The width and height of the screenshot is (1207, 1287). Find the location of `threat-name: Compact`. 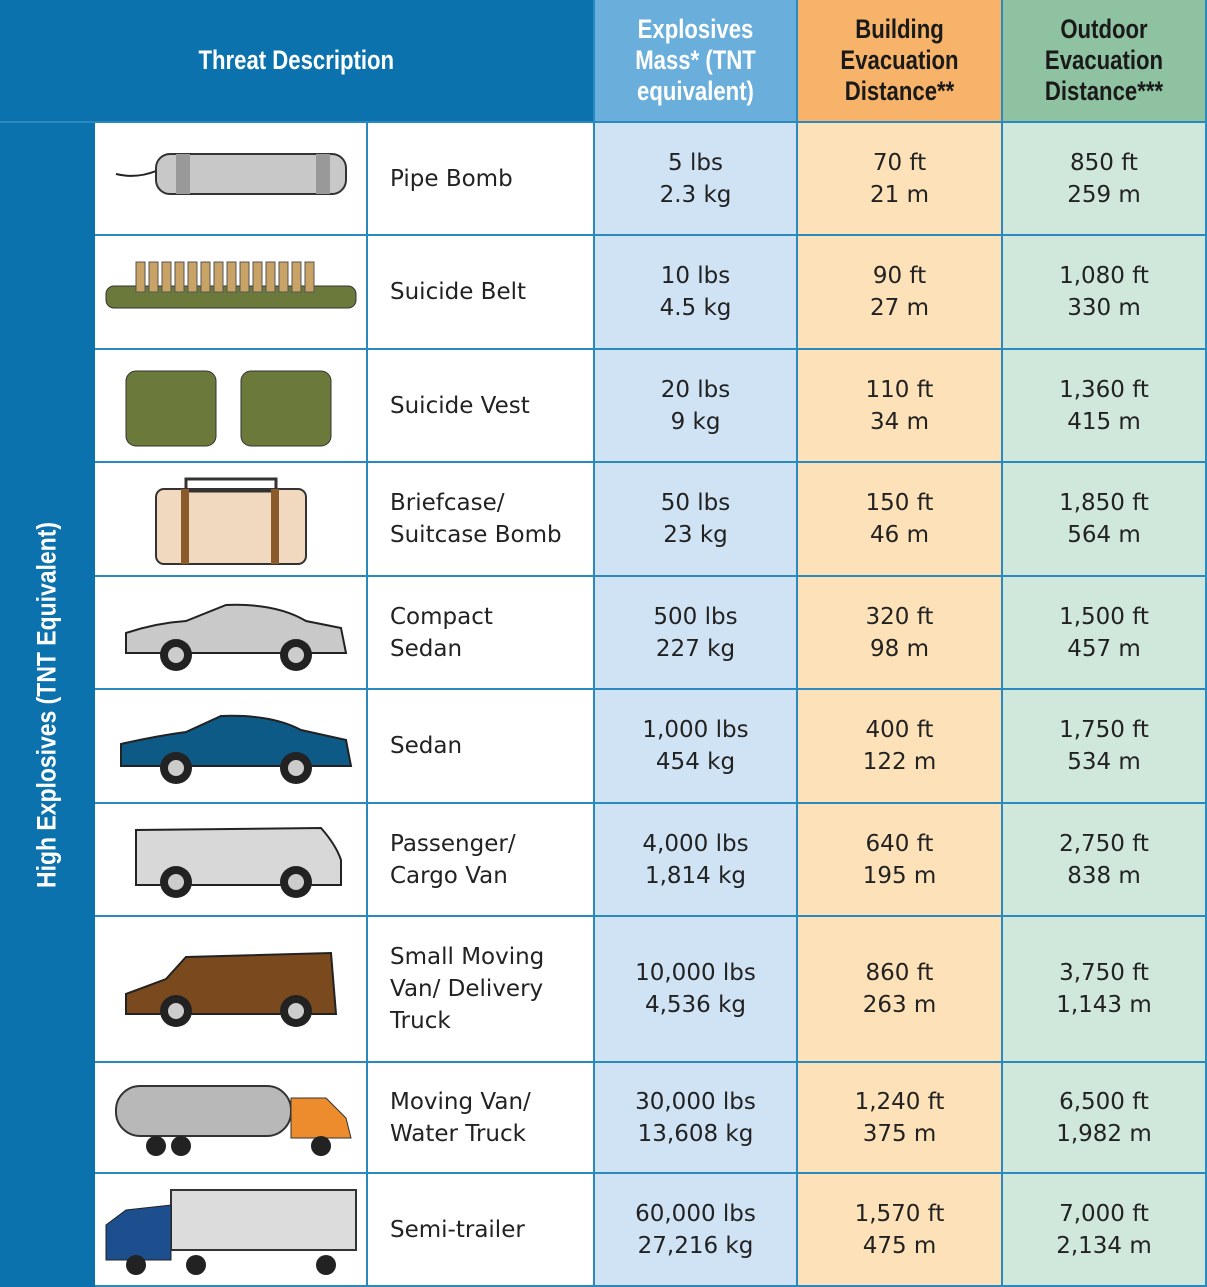

threat-name: Compact is located at coordinates (441, 616).